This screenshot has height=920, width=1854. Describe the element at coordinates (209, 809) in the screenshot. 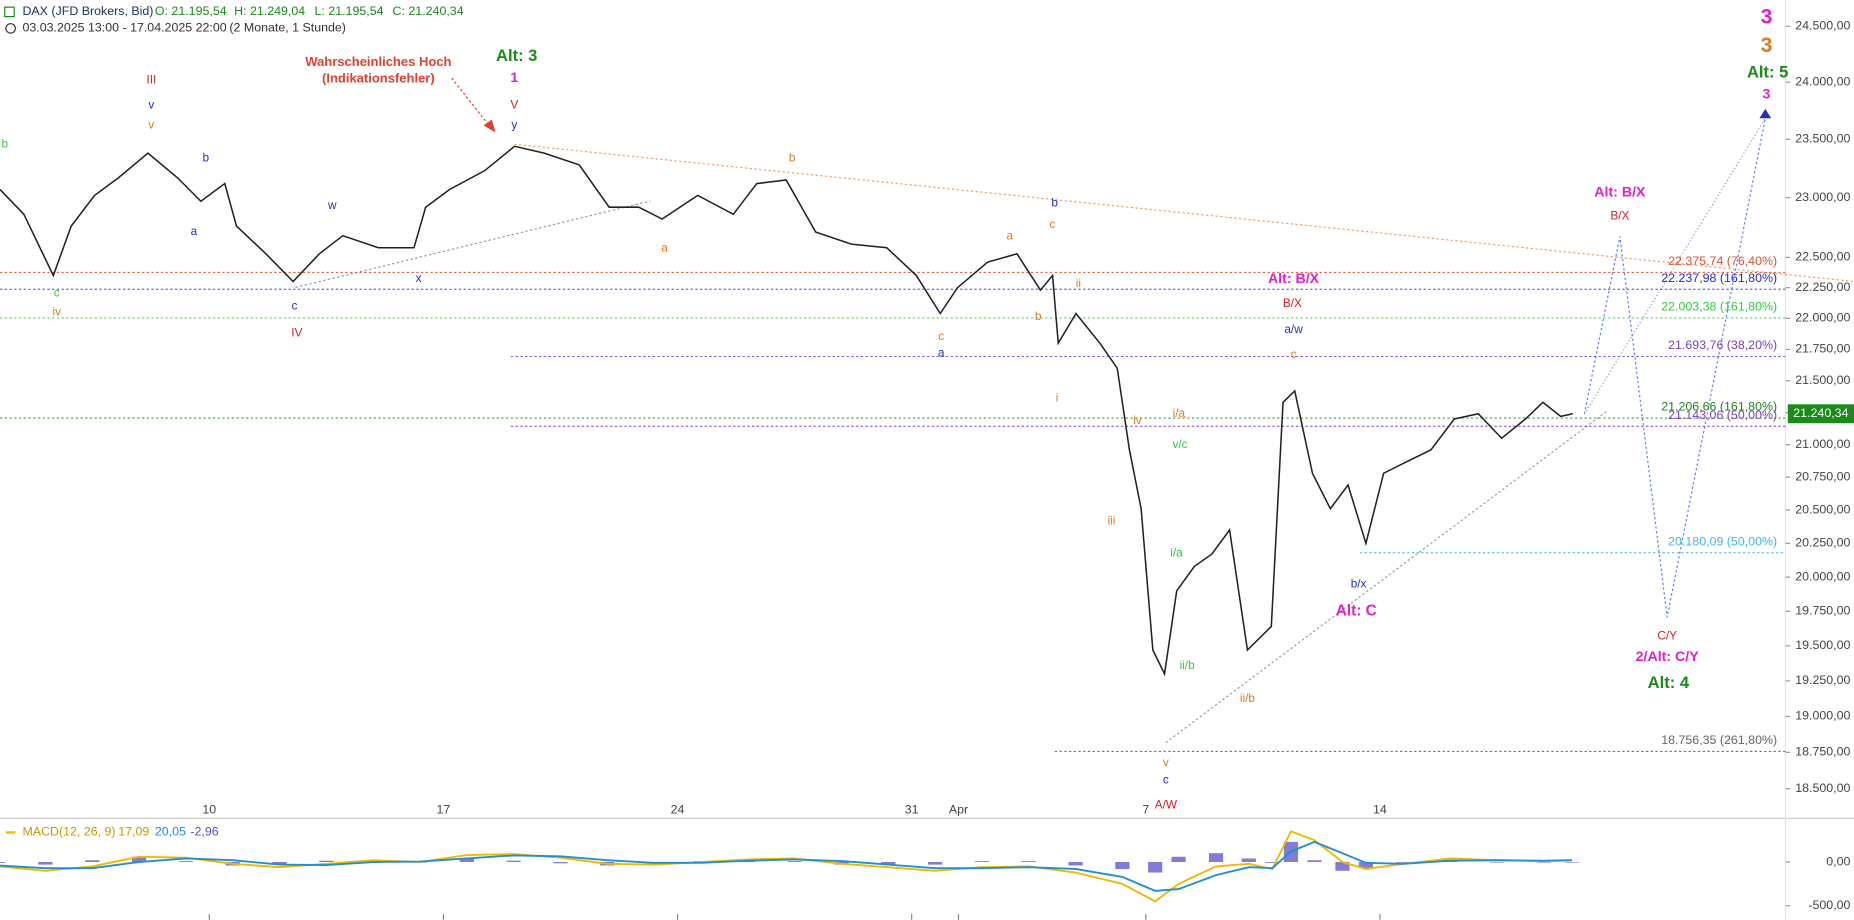

I see `x-tick-label: 10` at that location.